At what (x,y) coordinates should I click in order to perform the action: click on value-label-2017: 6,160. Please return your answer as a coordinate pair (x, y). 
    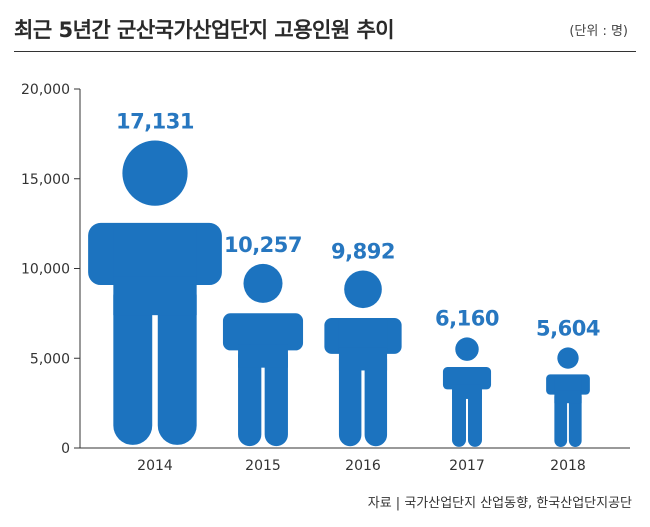
    Looking at the image, I should click on (467, 318).